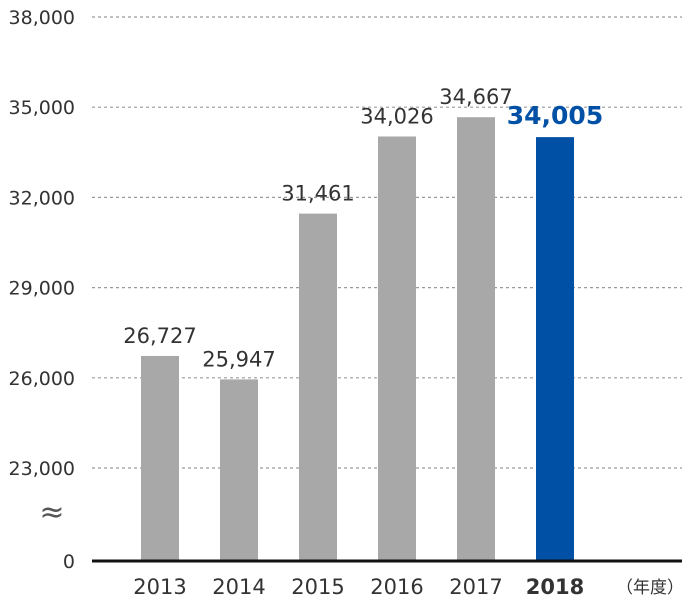  I want to click on y-tick-label: 26,000, so click(42, 379).